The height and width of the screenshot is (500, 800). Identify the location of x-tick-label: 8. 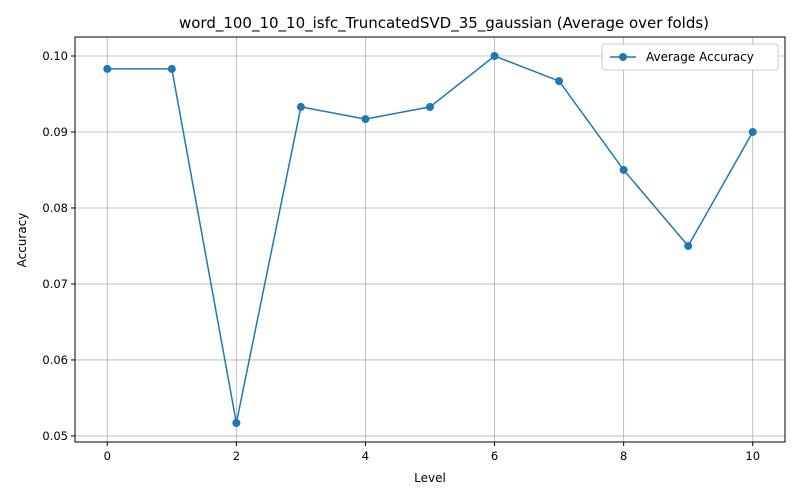
(623, 456).